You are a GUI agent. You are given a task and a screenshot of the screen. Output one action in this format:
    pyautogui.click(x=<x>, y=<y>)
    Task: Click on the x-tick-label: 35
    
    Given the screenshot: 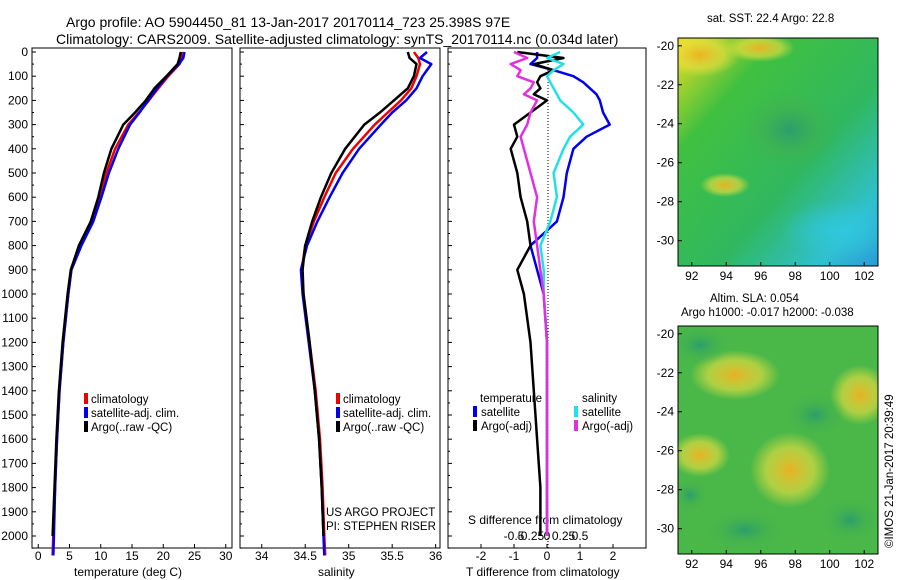 What is the action you would take?
    pyautogui.click(x=349, y=556)
    